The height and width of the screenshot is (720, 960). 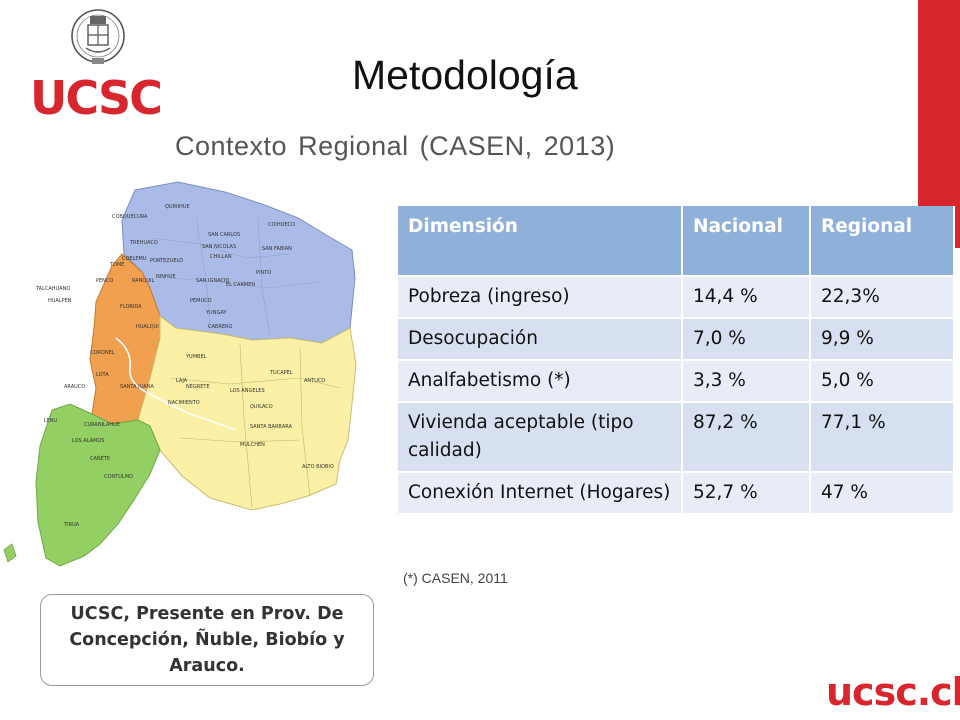 I want to click on table-row: Pobreza (ingreso) 14,4 % 22,3%, so click(x=676, y=296).